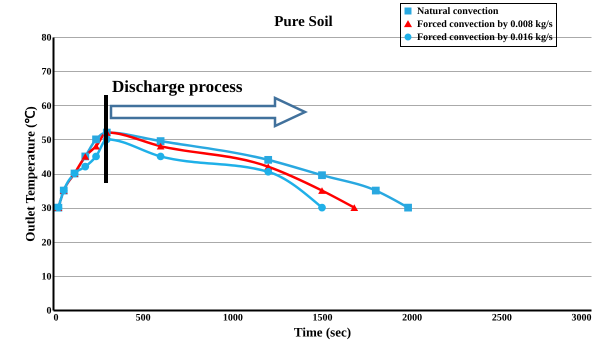 This screenshot has width=607, height=354. I want to click on x-tick-label: 1000, so click(232, 318).